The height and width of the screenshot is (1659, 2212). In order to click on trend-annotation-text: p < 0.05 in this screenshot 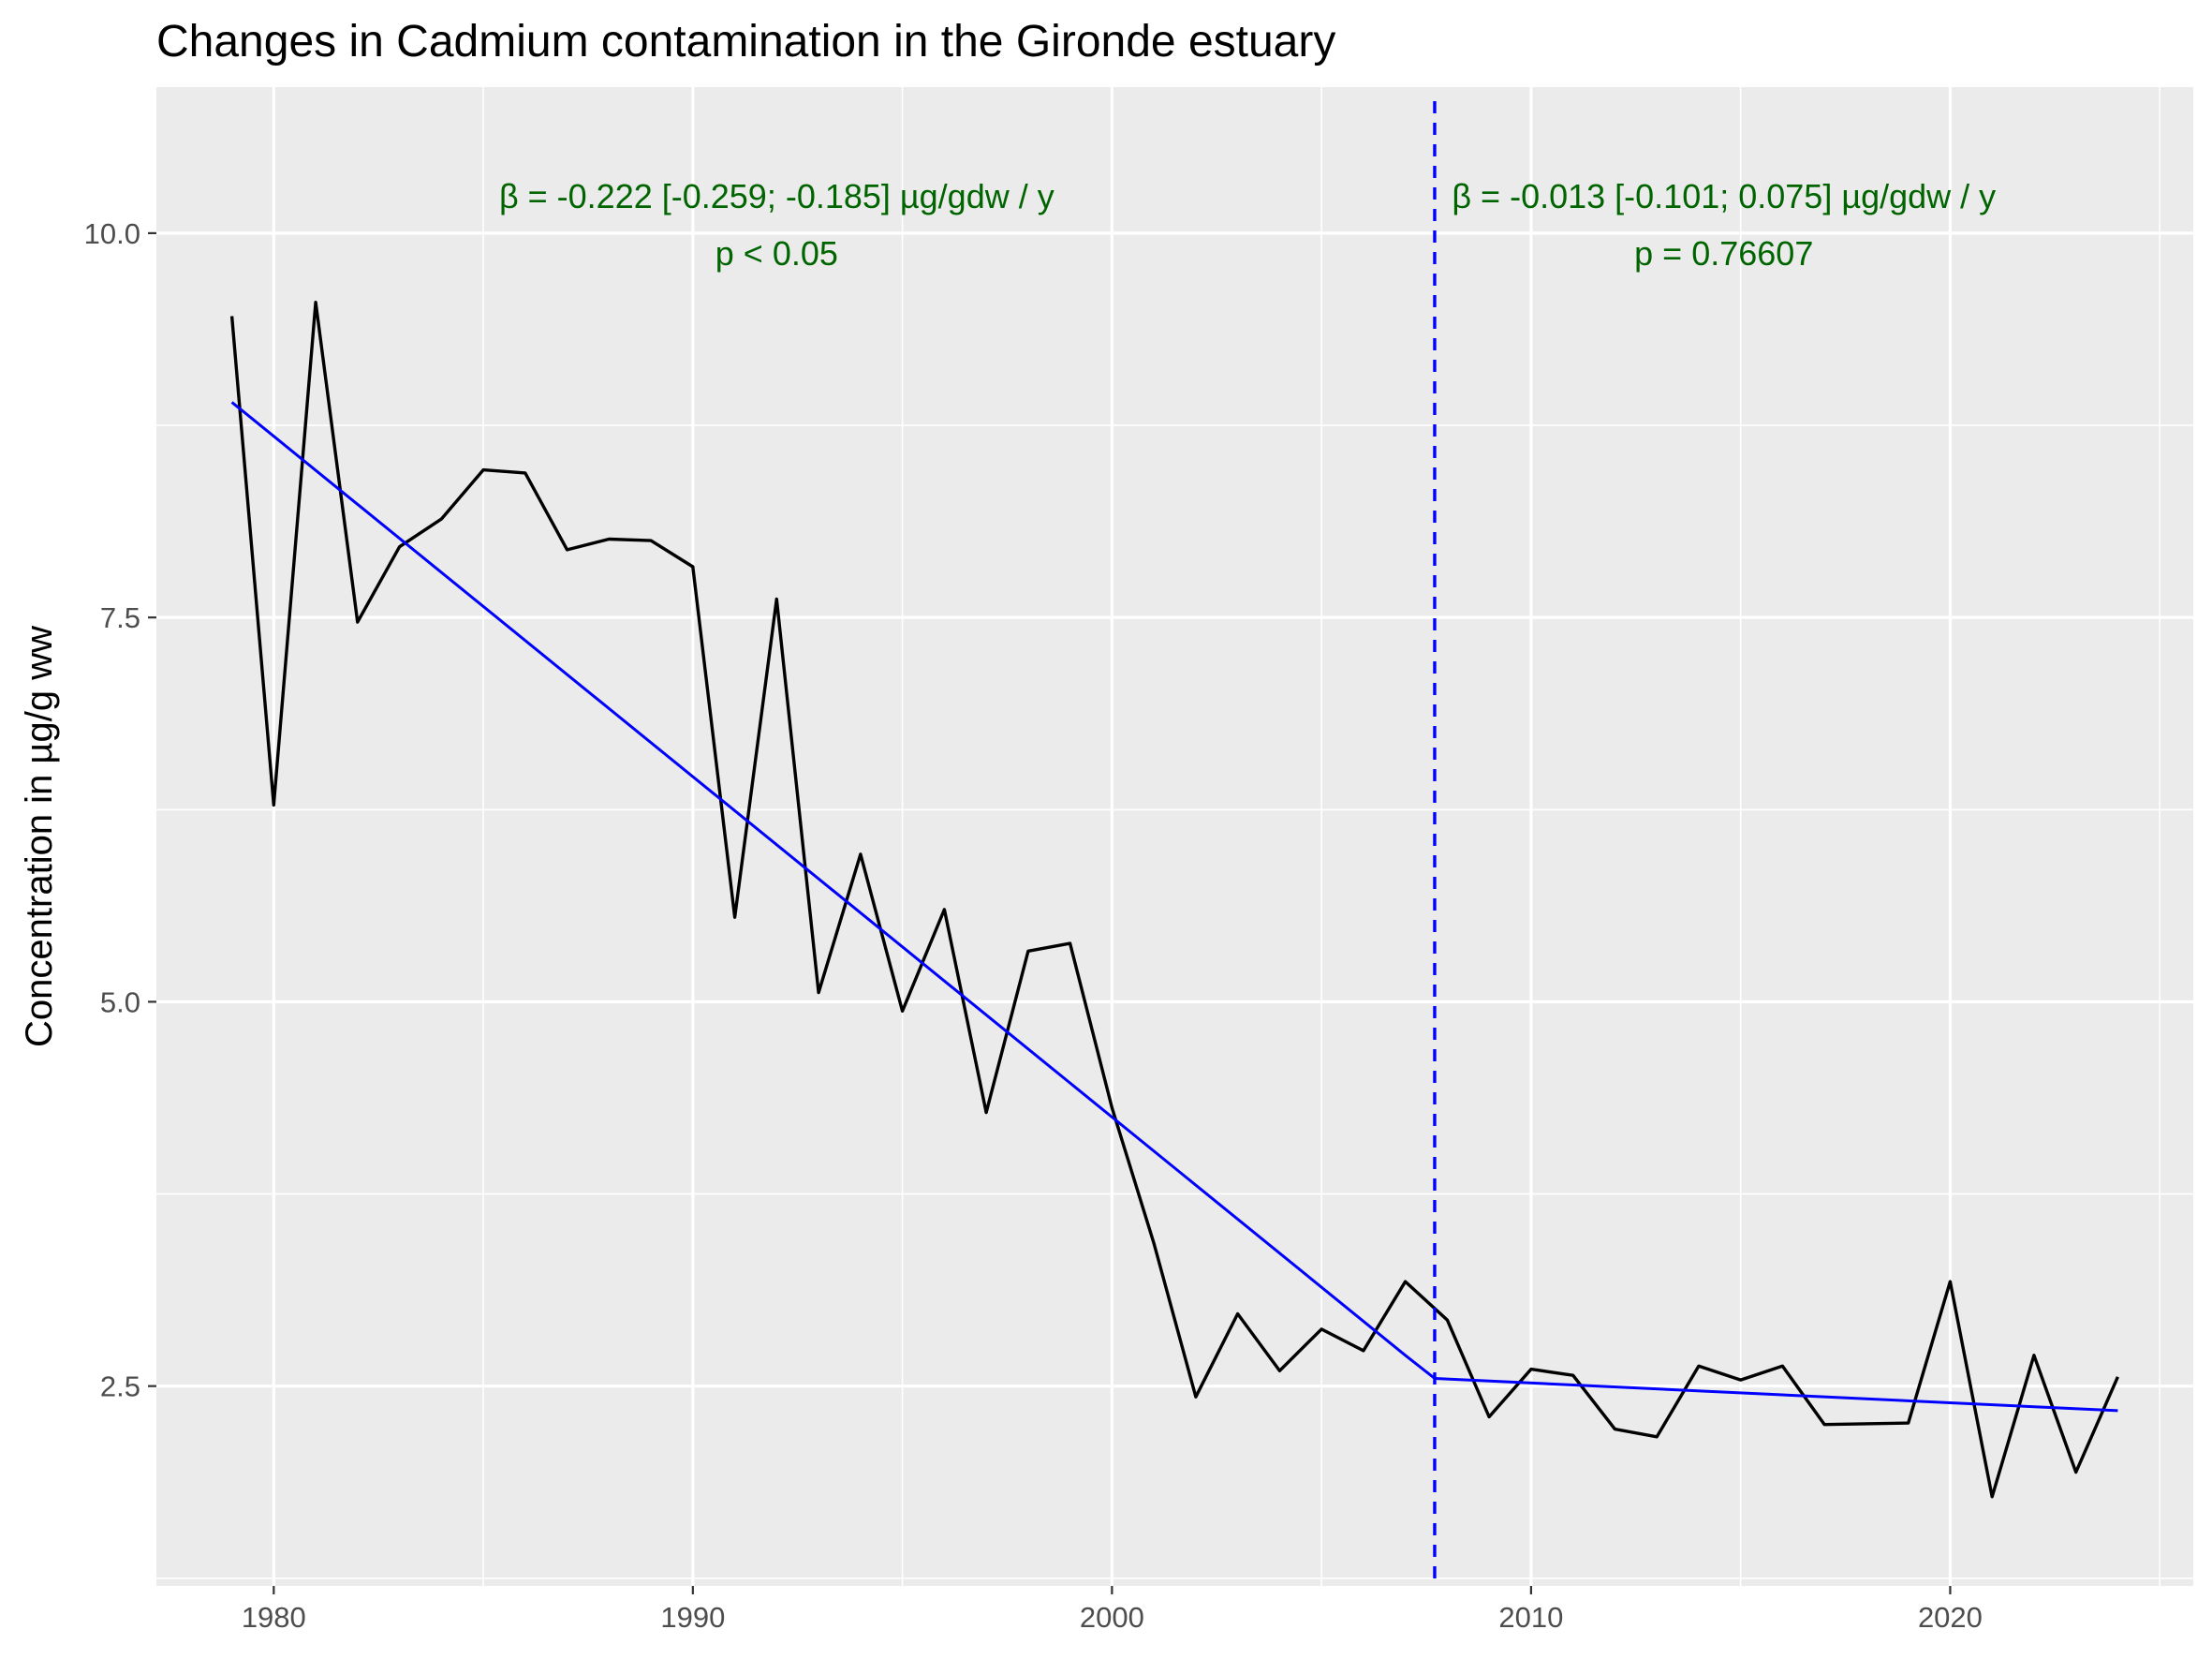, I will do `click(776, 254)`.